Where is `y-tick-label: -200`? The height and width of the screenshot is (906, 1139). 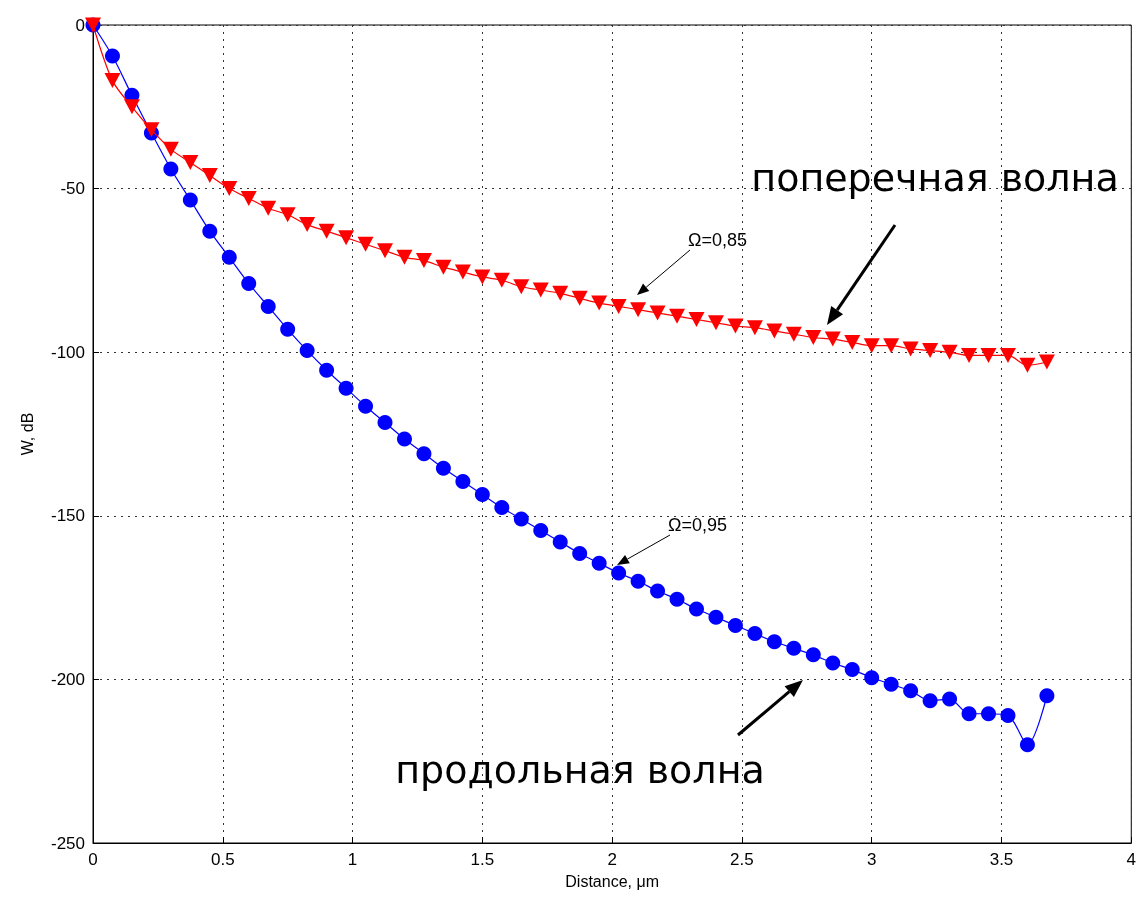 y-tick-label: -200 is located at coordinates (67, 679).